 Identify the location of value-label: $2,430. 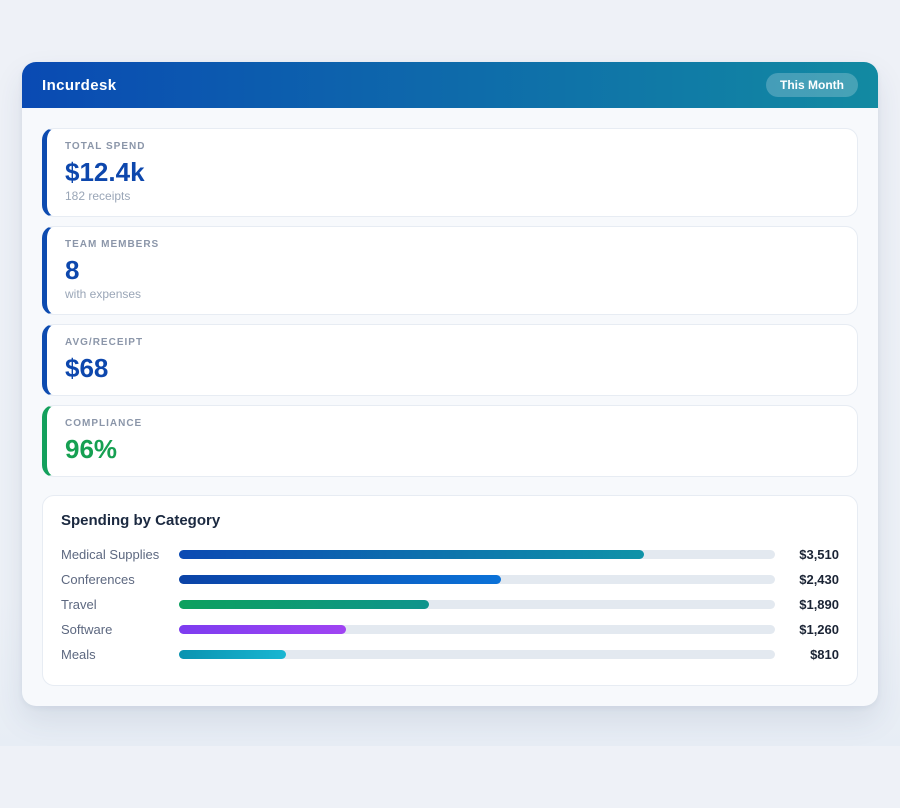
(819, 579).